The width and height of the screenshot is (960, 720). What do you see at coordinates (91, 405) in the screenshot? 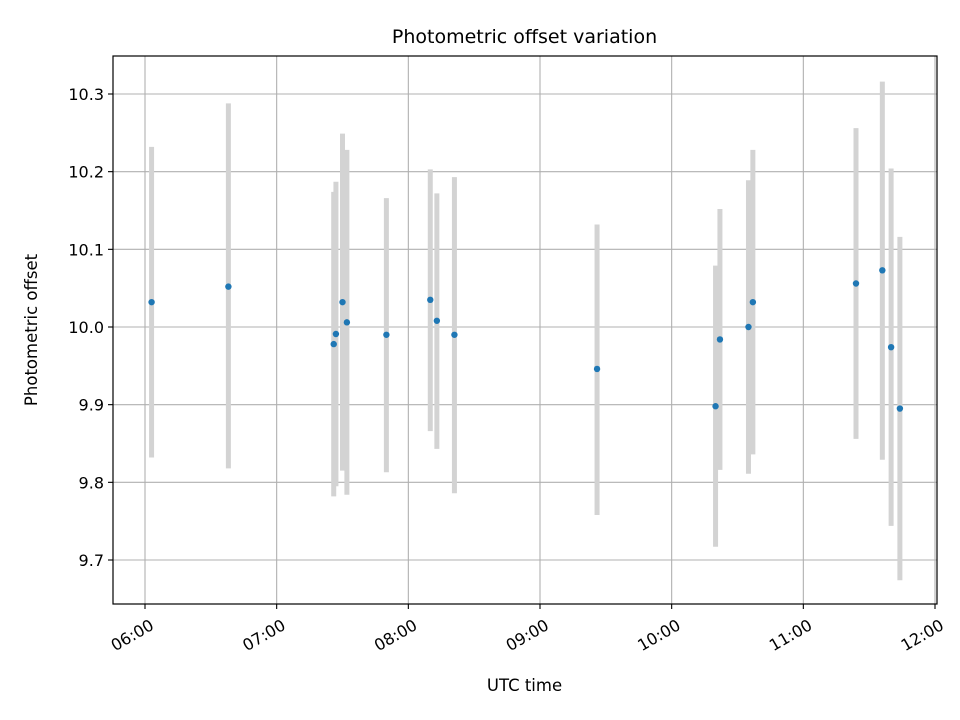
I see `y-tick-label: 9.9` at bounding box center [91, 405].